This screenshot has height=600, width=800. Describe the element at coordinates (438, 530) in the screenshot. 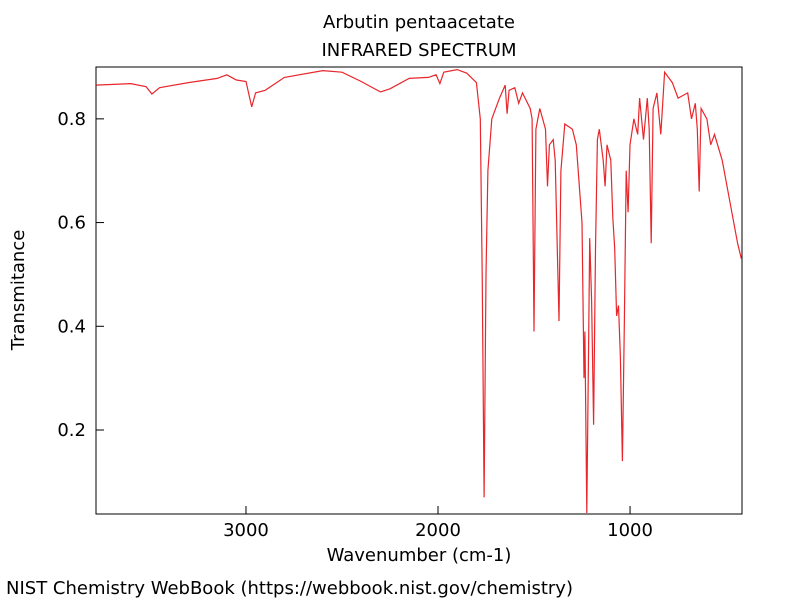

I see `x-tick-label: 2000` at that location.